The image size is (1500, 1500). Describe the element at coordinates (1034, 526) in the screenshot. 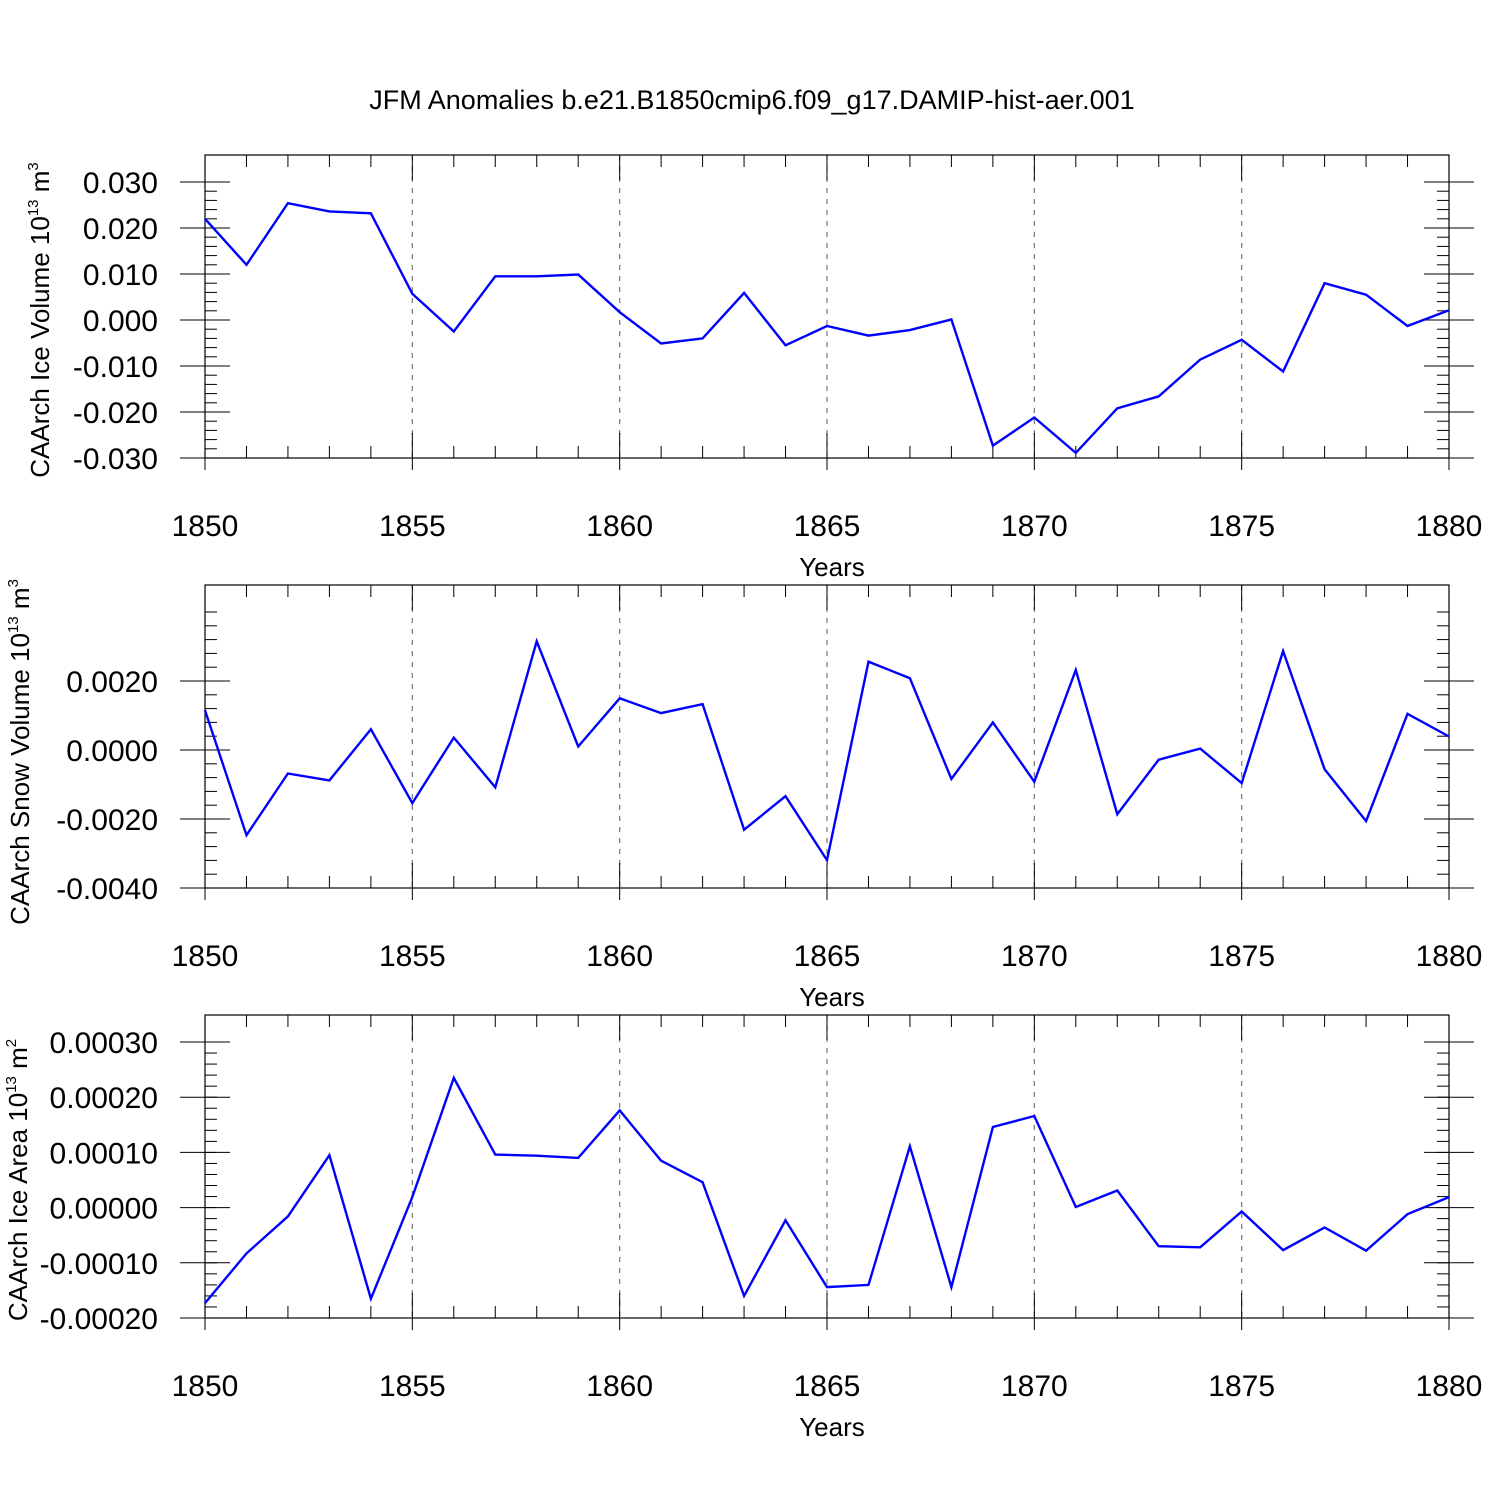

I see `x-tick-label: 1870` at that location.